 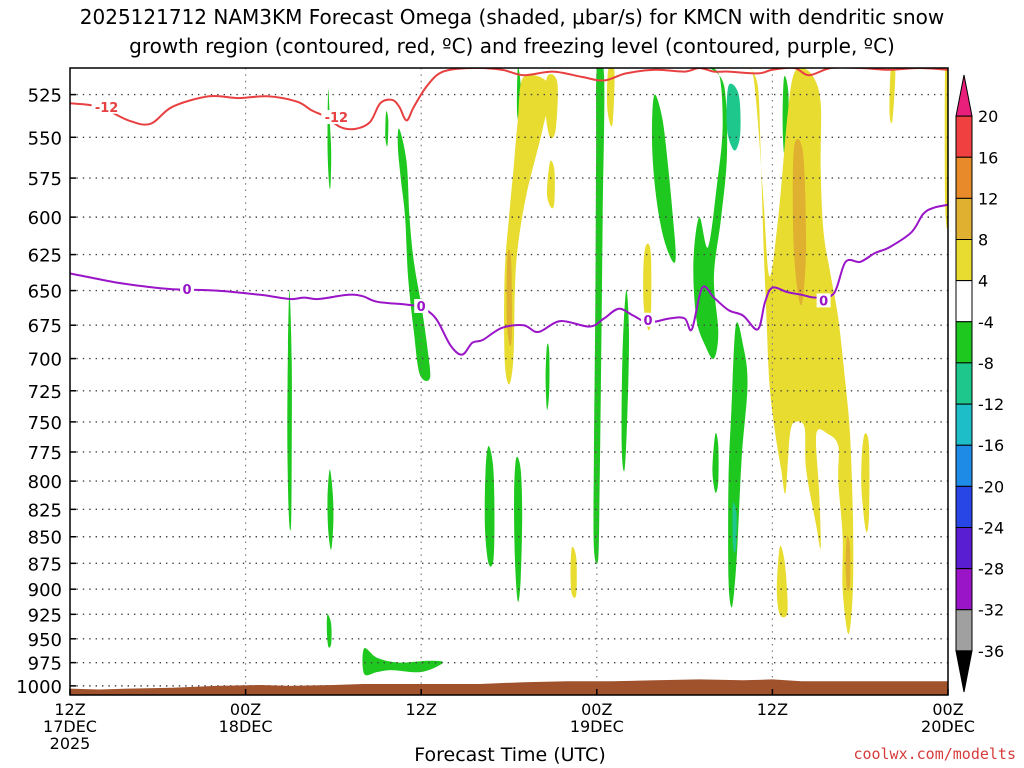 I want to click on y-tick-label: 725, so click(x=45, y=392).